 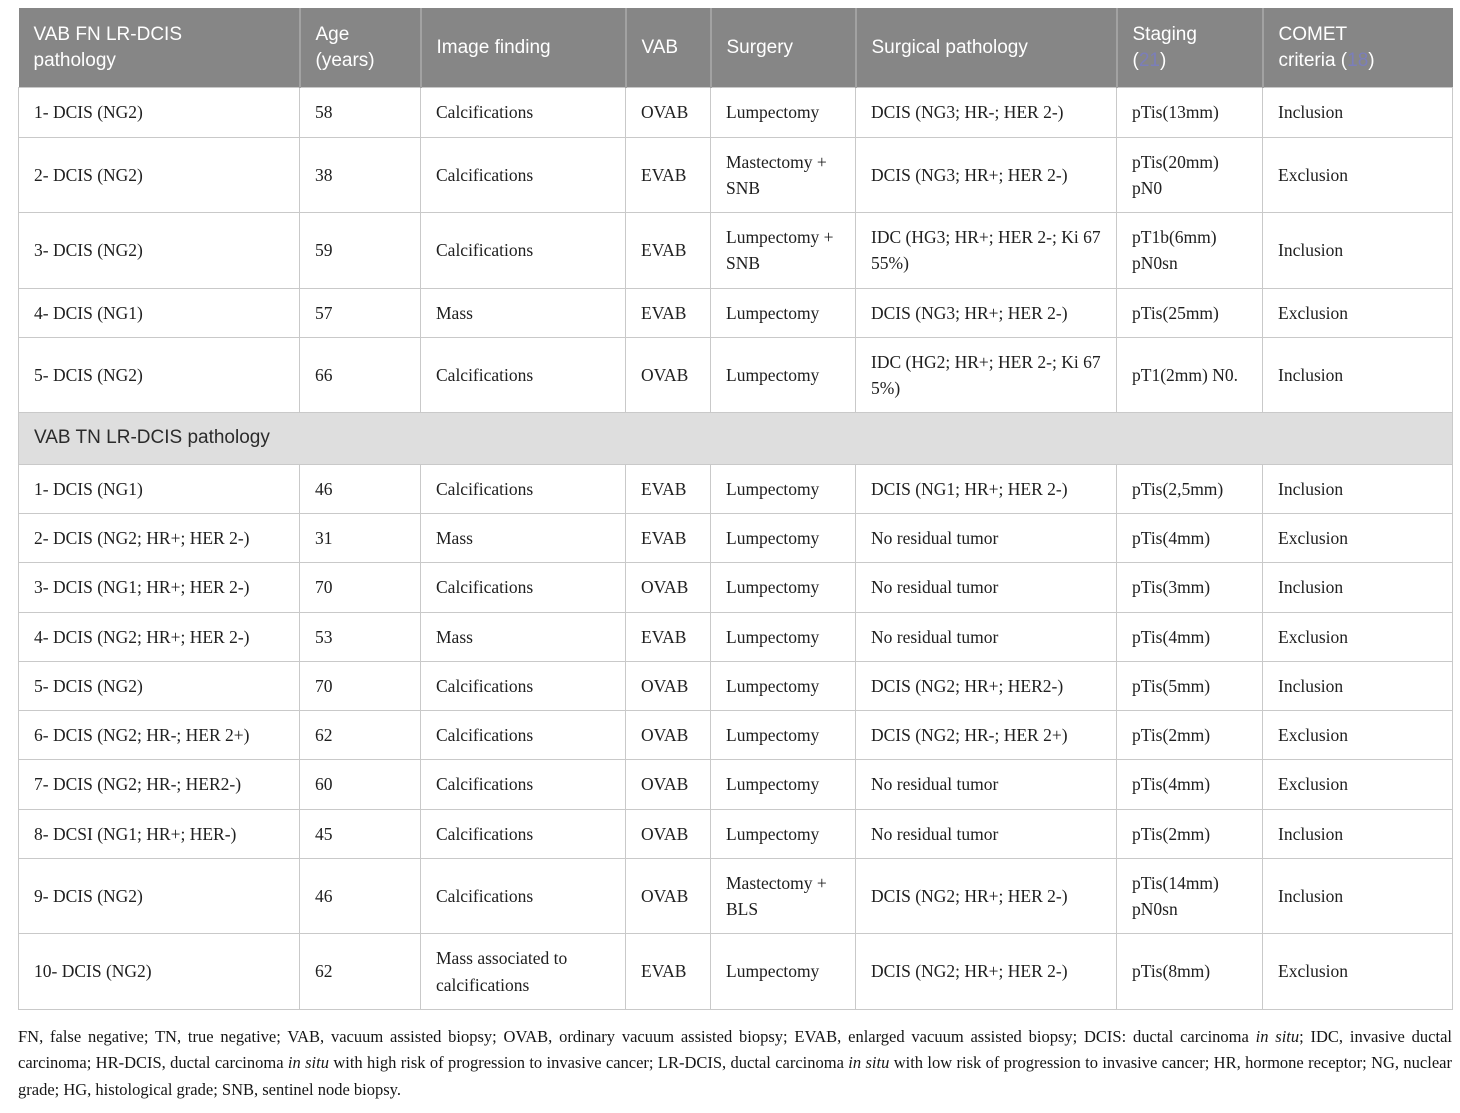 I want to click on table-cell: pTis(8mm), so click(x=1189, y=971).